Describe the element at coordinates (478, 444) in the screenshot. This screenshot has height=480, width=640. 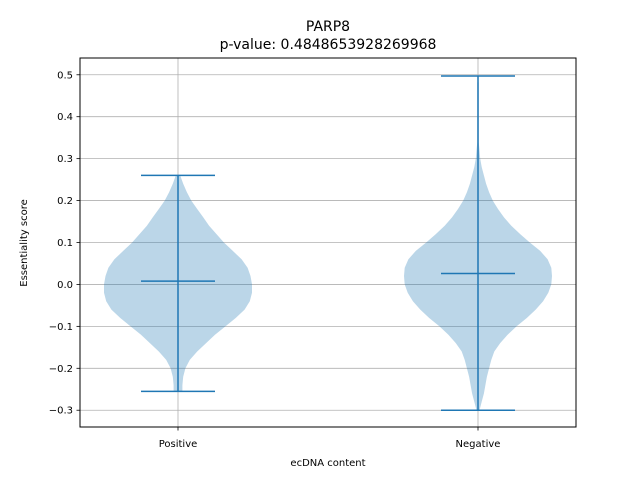
I see `x-tick-label: Negative` at that location.